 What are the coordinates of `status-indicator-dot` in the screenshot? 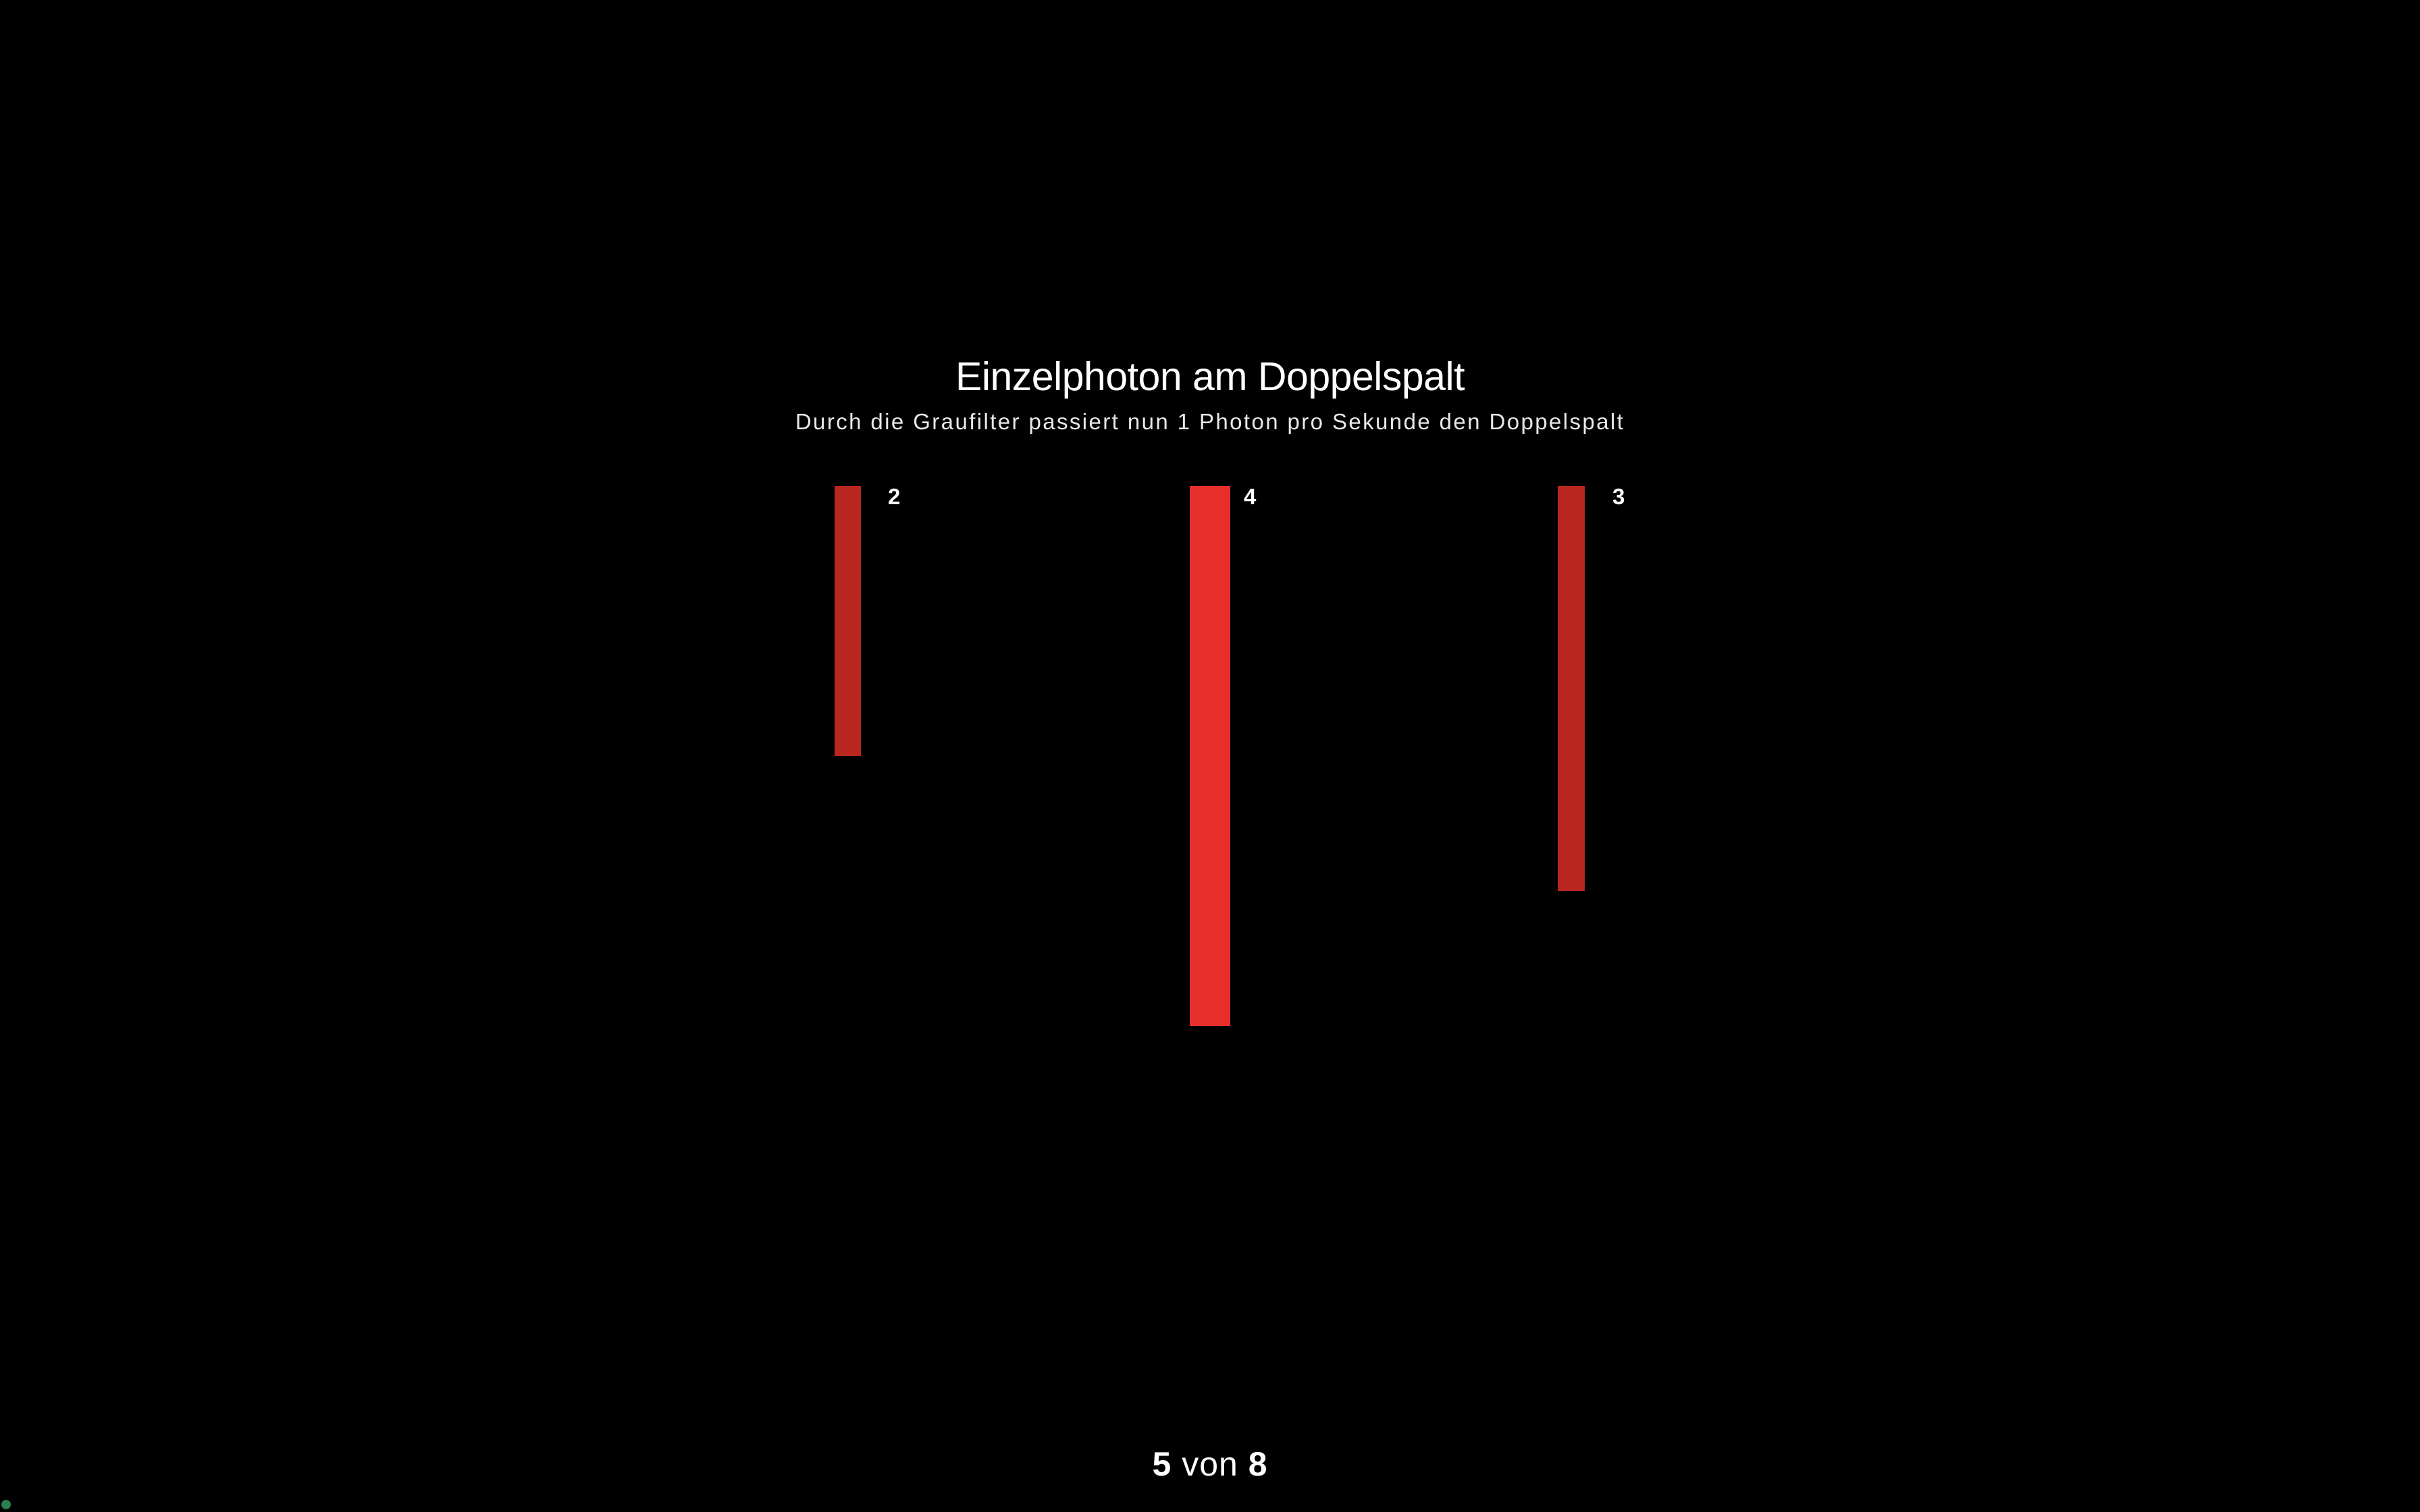 It's located at (6, 1504).